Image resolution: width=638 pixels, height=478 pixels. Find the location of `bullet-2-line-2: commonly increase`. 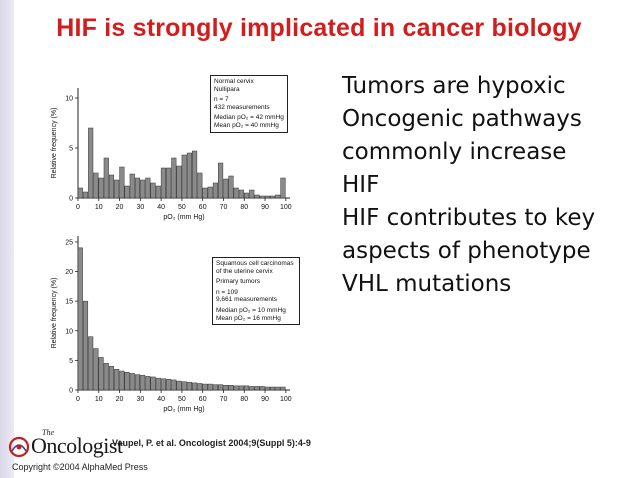

bullet-2-line-2: commonly increase is located at coordinates (454, 152).